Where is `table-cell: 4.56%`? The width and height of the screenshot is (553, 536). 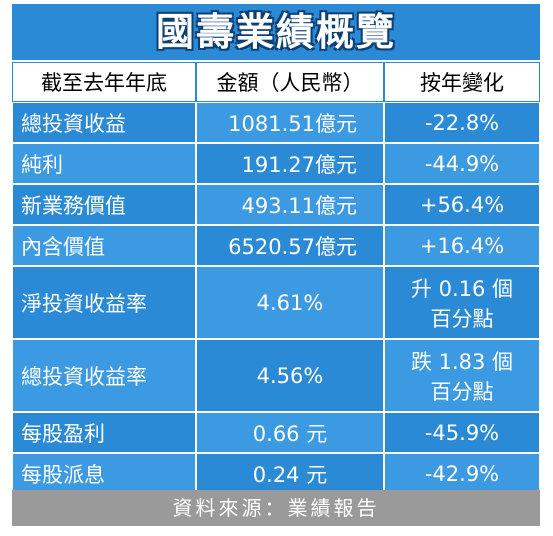 table-cell: 4.56% is located at coordinates (290, 375).